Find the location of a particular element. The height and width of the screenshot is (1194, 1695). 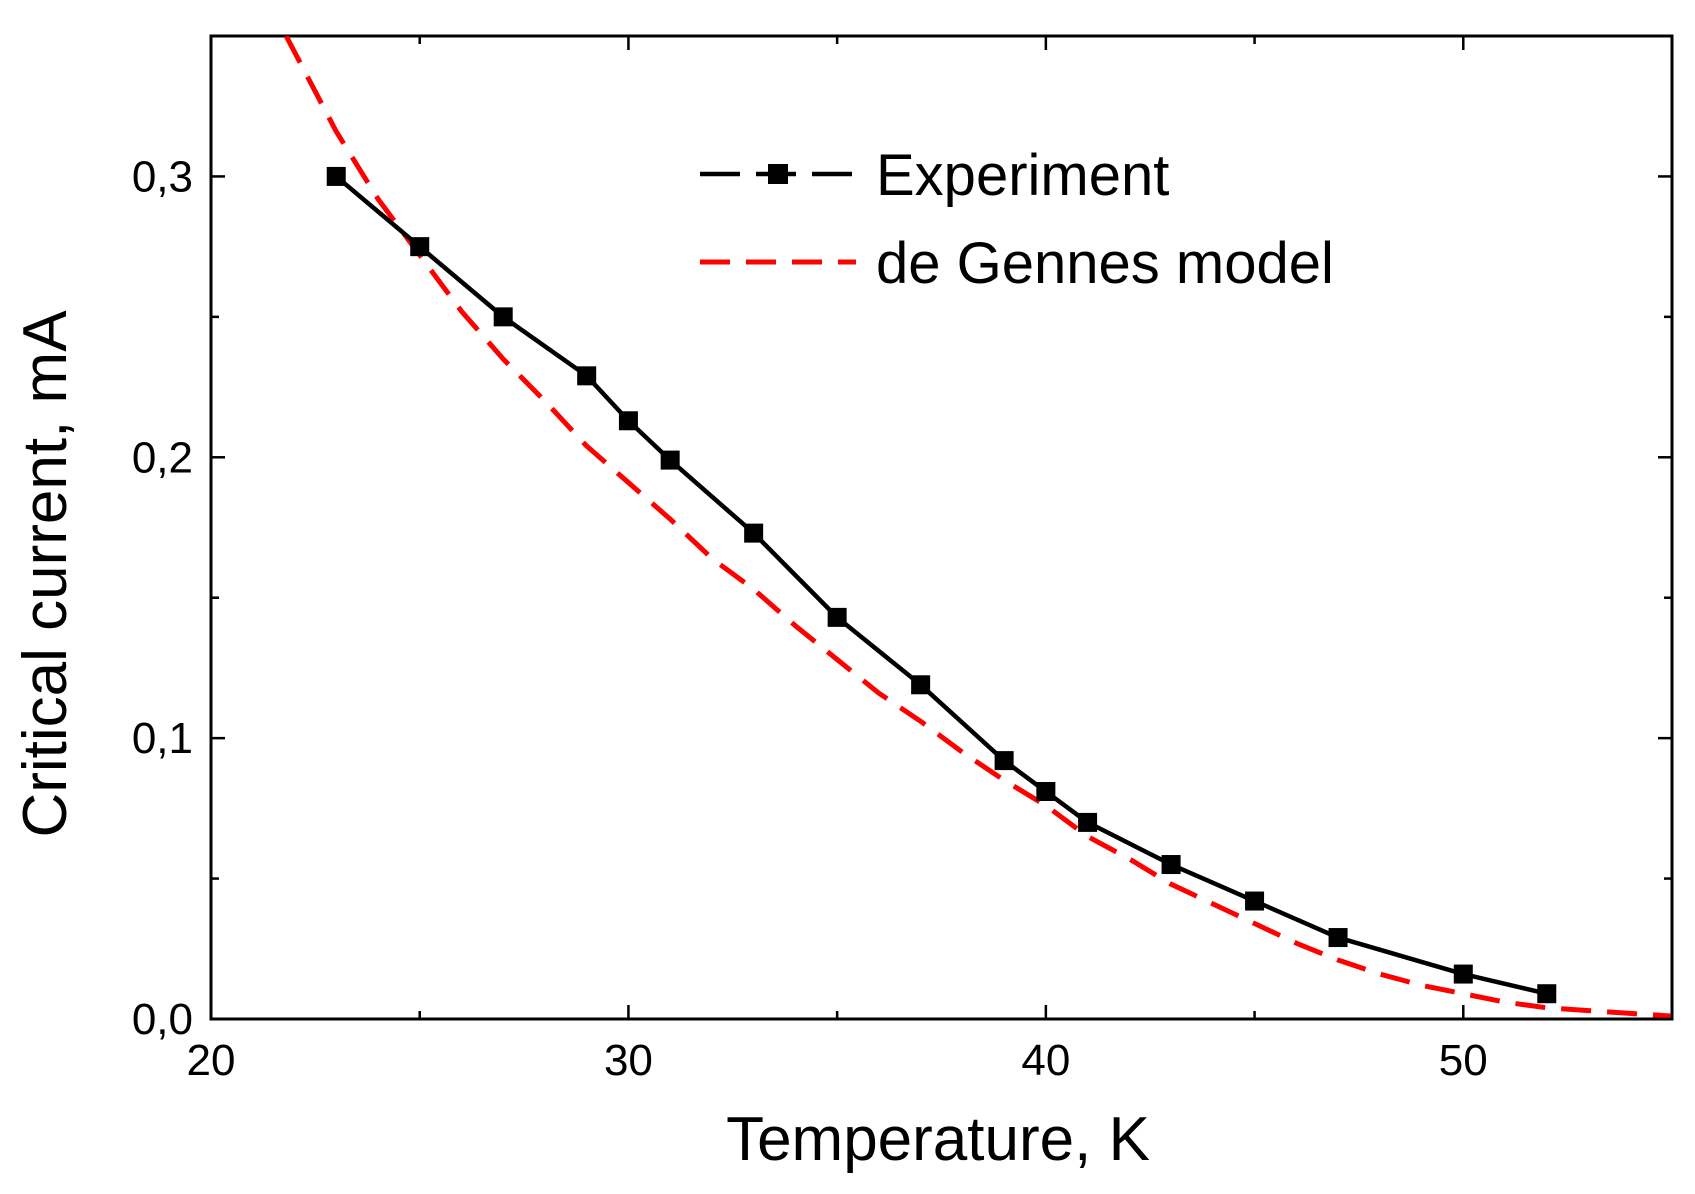

x-tick-label: 50 is located at coordinates (1463, 1060).